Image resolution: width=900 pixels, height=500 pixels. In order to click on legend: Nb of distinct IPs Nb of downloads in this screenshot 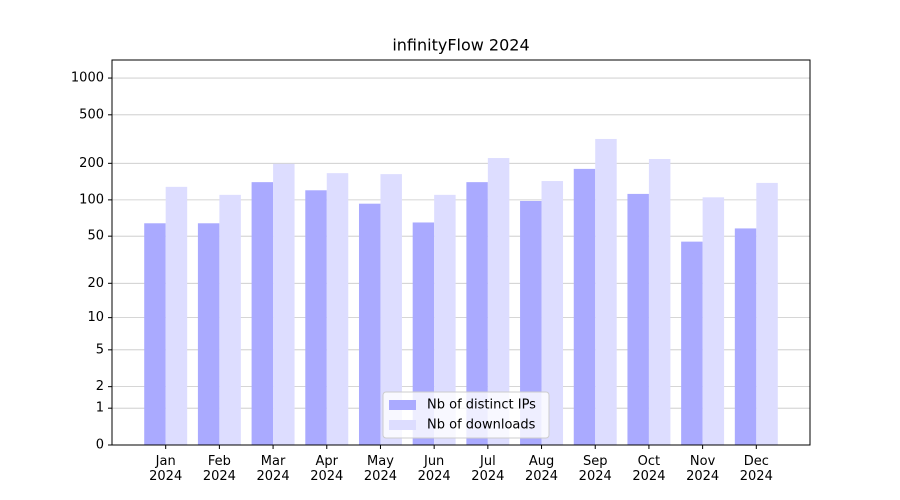, I will do `click(466, 415)`.